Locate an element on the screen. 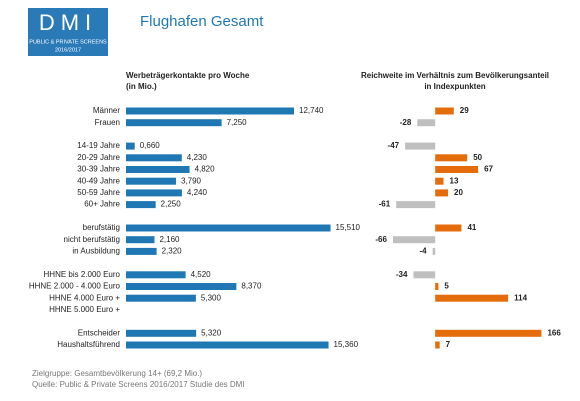  value-label: 4,230 is located at coordinates (197, 157).